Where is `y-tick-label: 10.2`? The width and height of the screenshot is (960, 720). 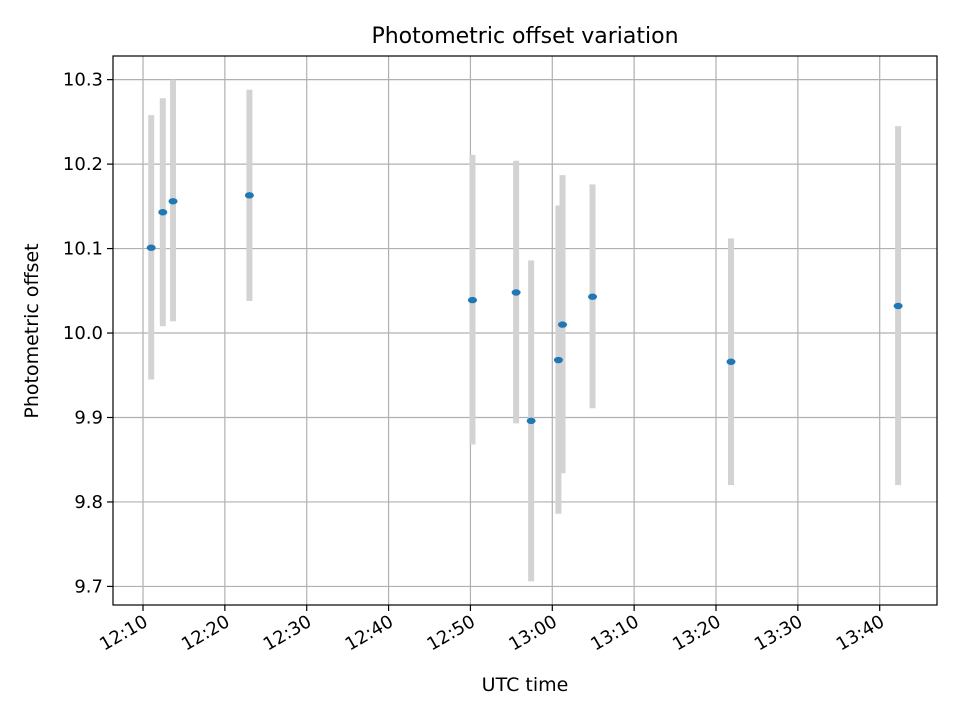
y-tick-label: 10.2 is located at coordinates (83, 164).